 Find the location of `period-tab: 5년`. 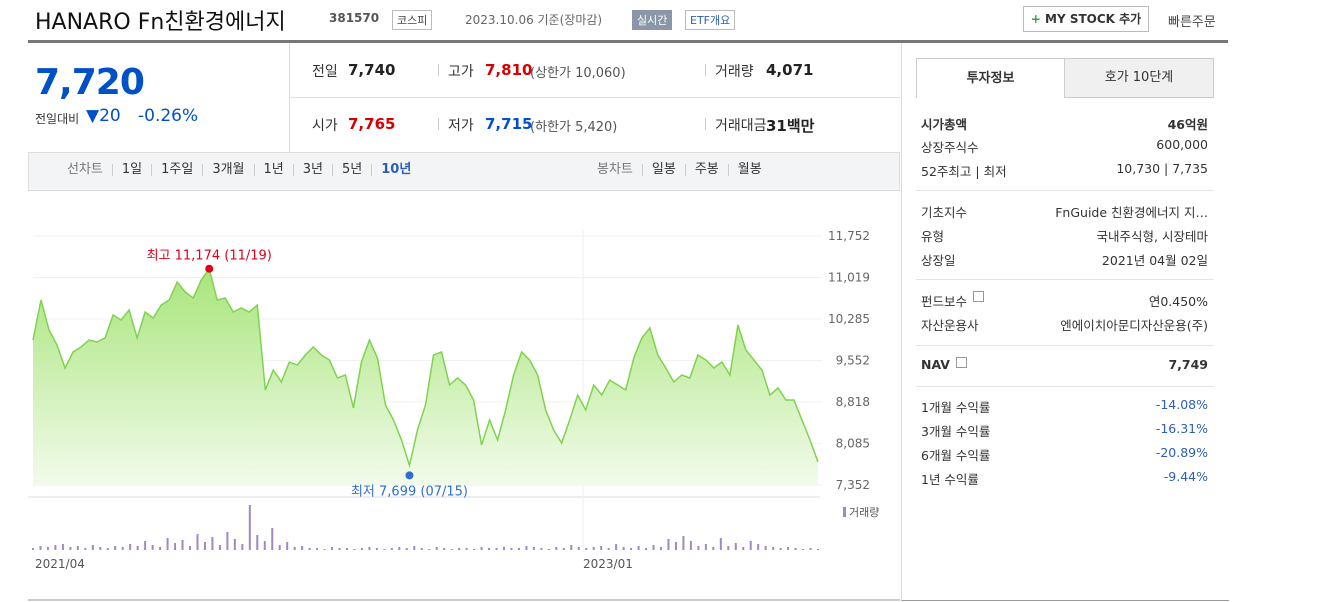

period-tab: 5년 is located at coordinates (351, 169).